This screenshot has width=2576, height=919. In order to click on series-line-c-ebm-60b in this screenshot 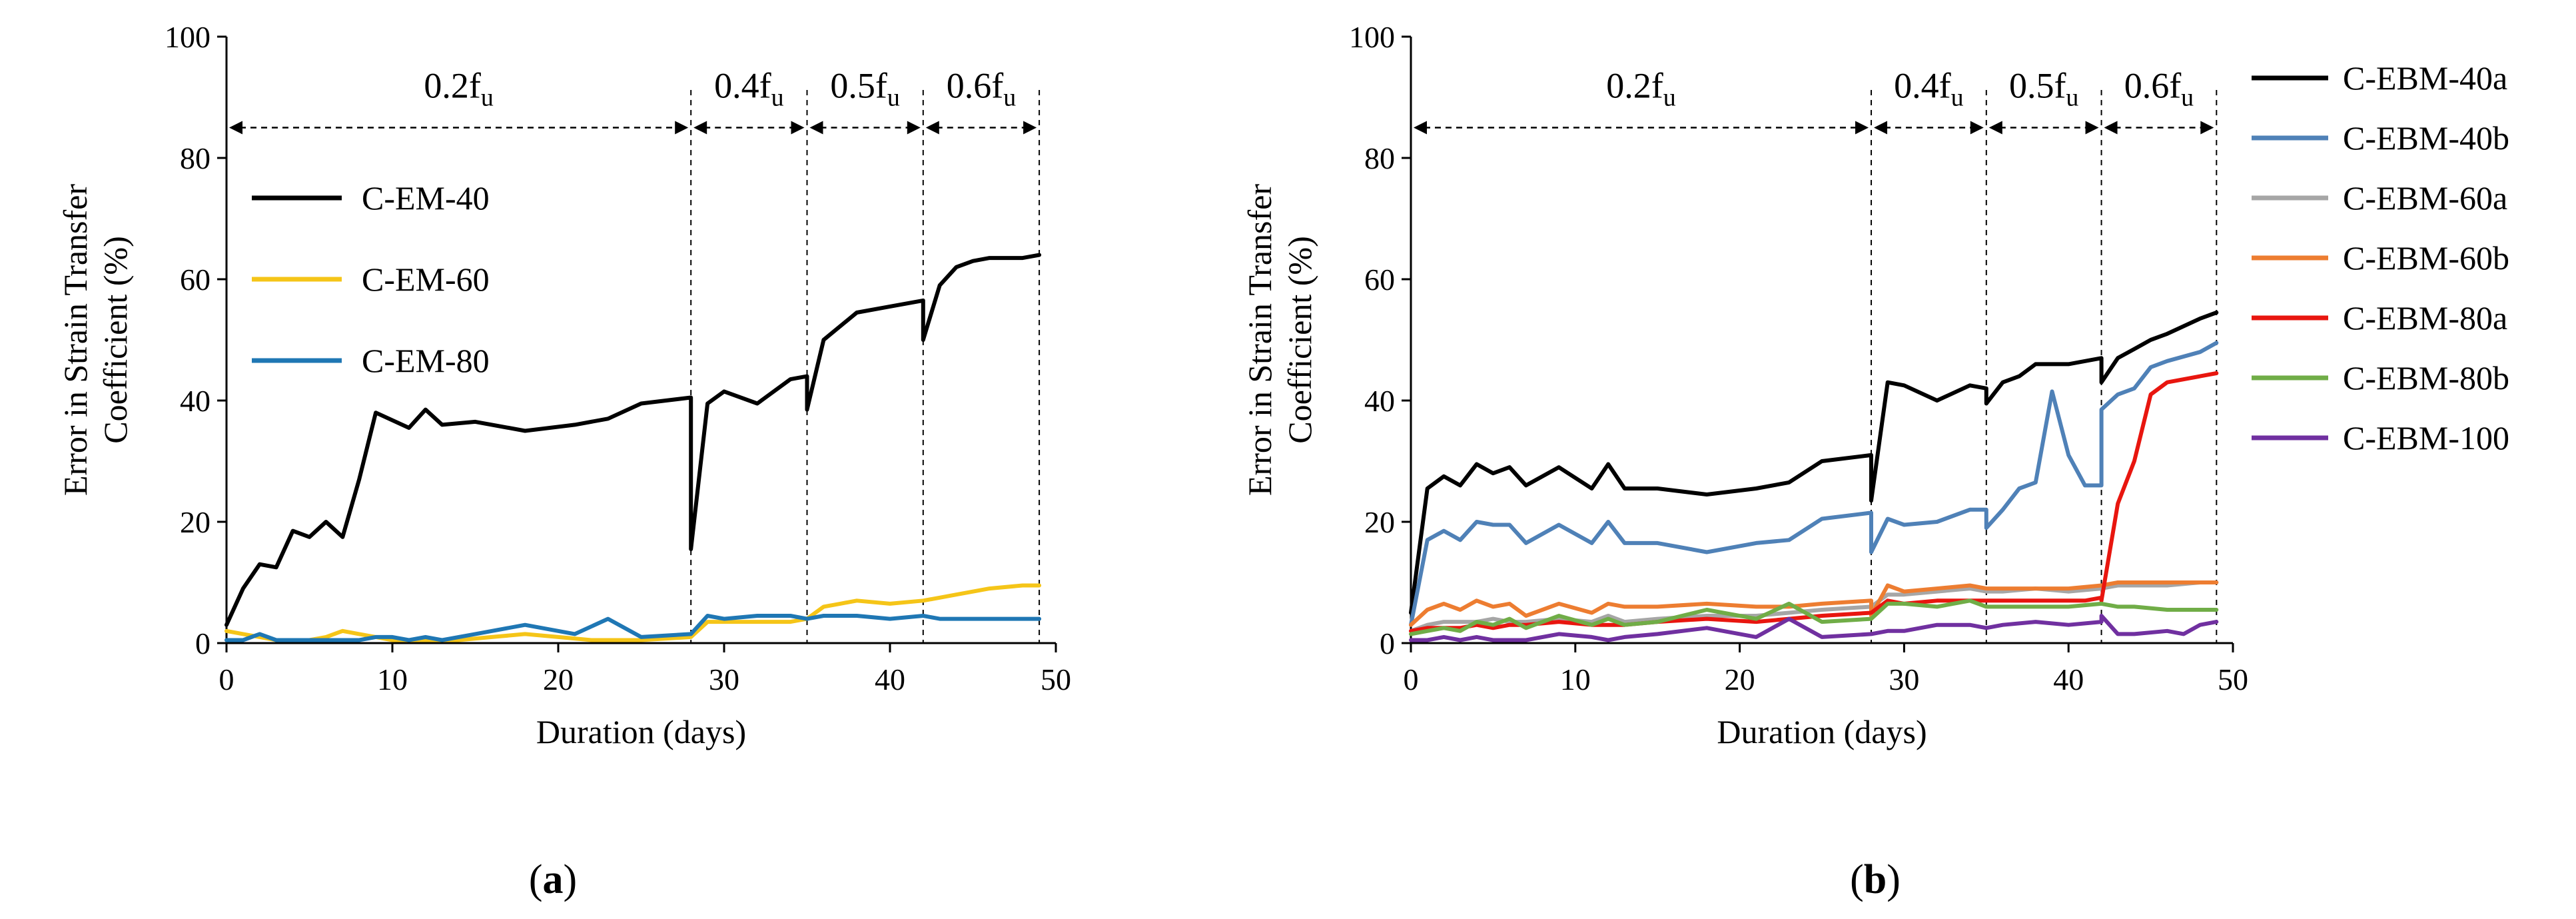, I will do `click(1814, 603)`.